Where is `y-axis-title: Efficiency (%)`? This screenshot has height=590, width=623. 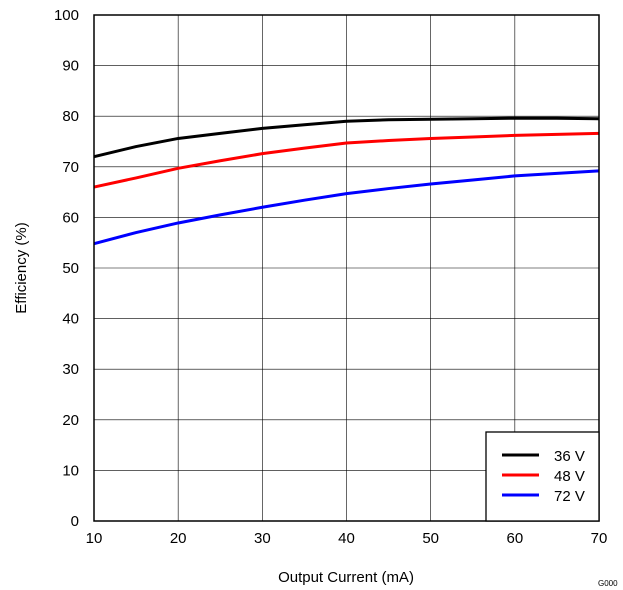 y-axis-title: Efficiency (%) is located at coordinates (21, 267).